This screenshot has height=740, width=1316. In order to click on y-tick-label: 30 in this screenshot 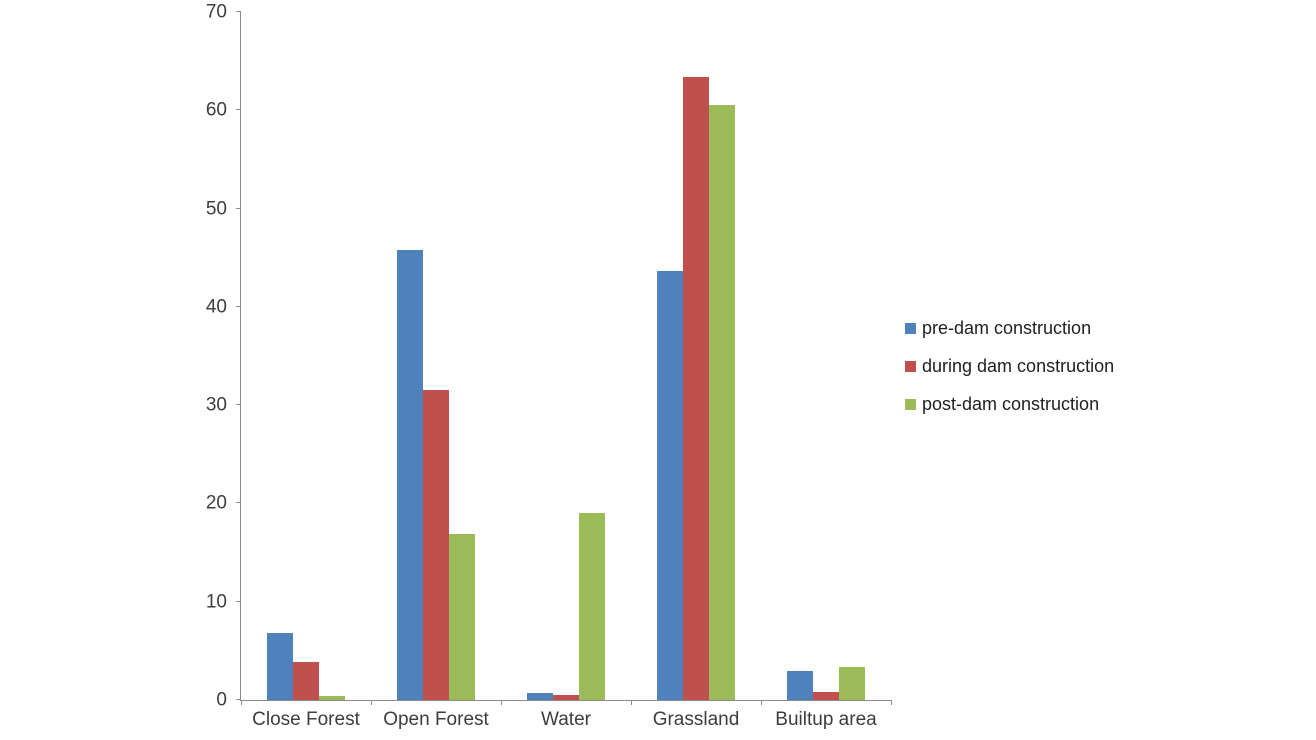, I will do `click(216, 405)`.